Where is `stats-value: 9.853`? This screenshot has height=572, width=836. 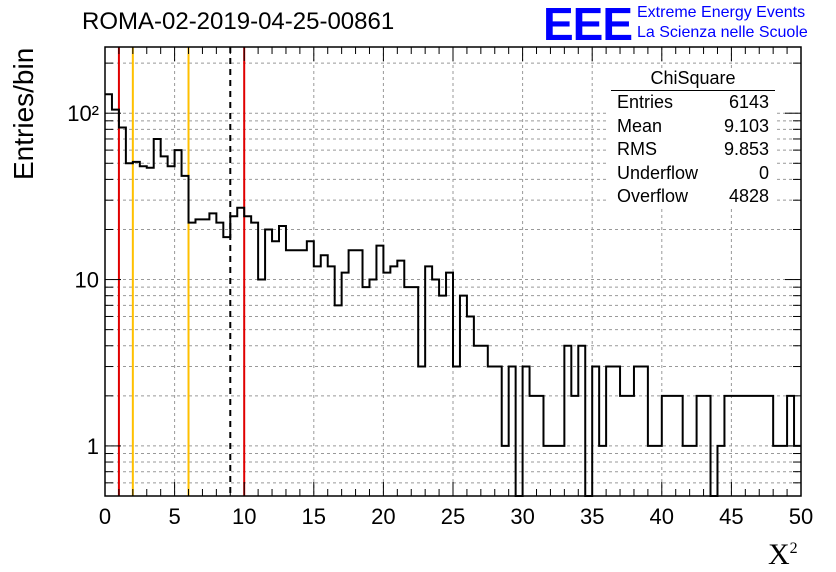
stats-value: 9.853 is located at coordinates (746, 149).